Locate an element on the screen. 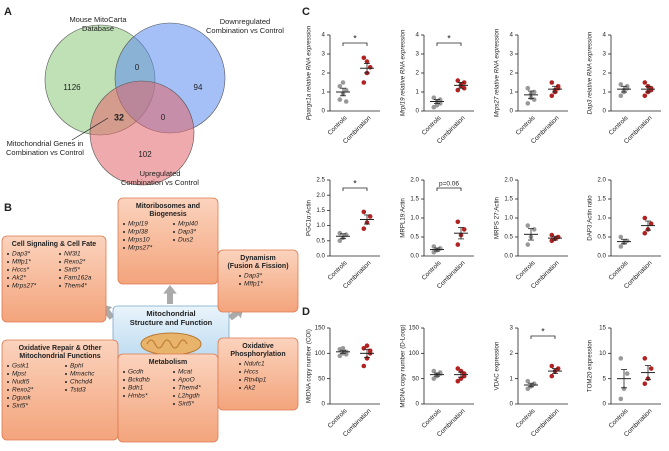 The height and width of the screenshot is (451, 669). panel-label: A is located at coordinates (8, 12).